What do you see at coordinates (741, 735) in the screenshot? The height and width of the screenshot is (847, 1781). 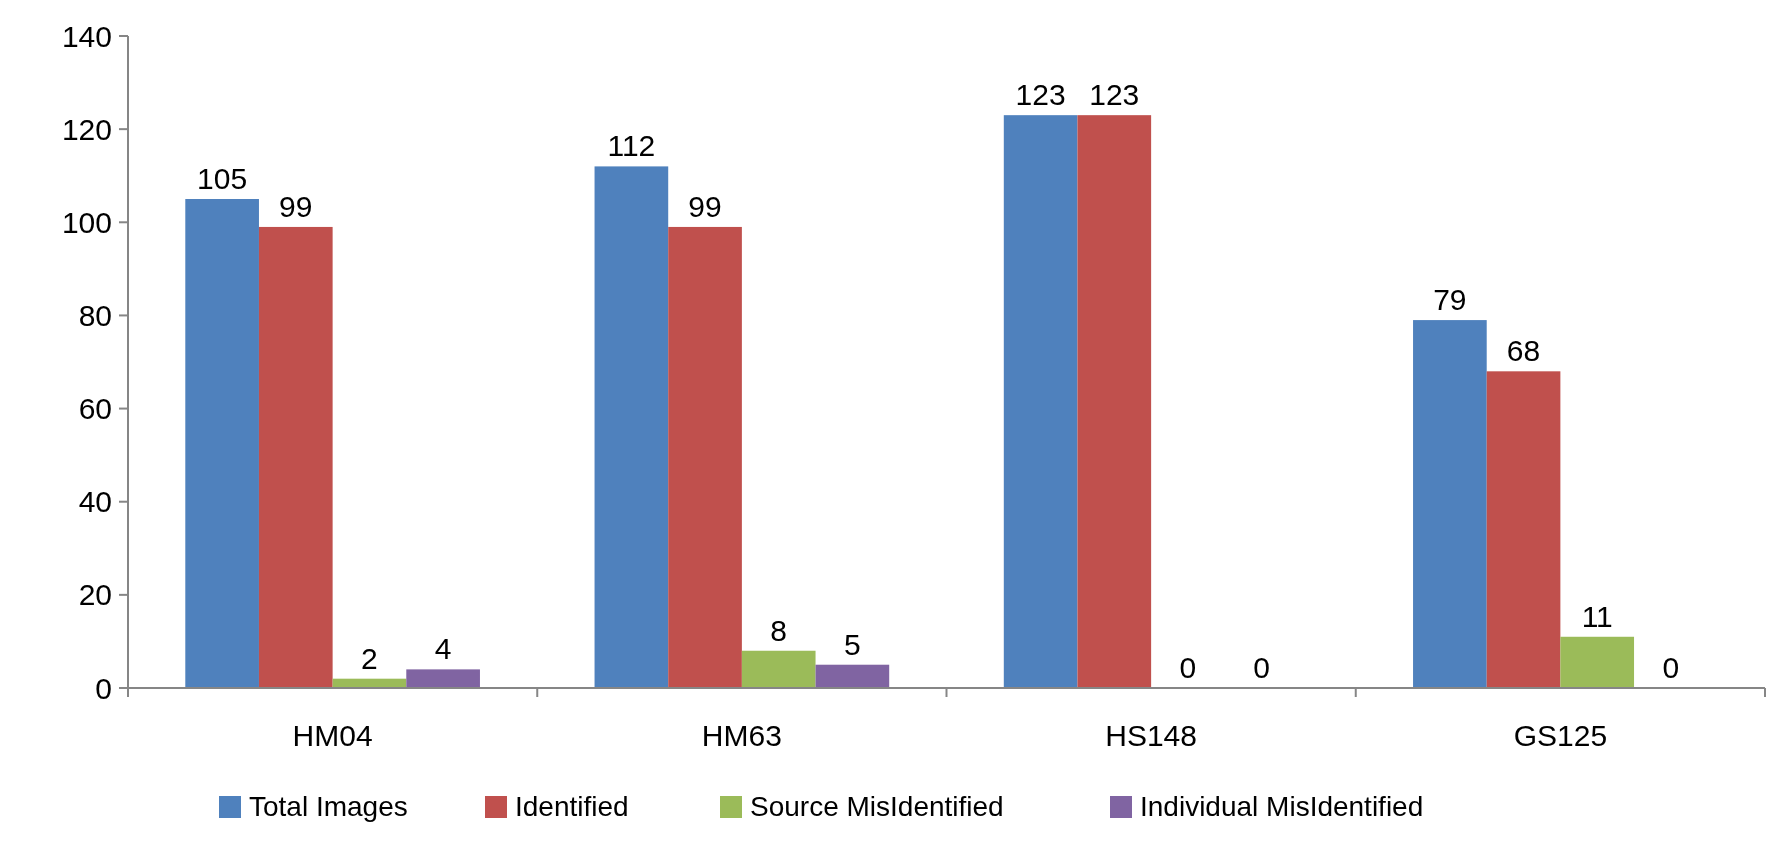 I see `x-tick-label: HM63` at bounding box center [741, 735].